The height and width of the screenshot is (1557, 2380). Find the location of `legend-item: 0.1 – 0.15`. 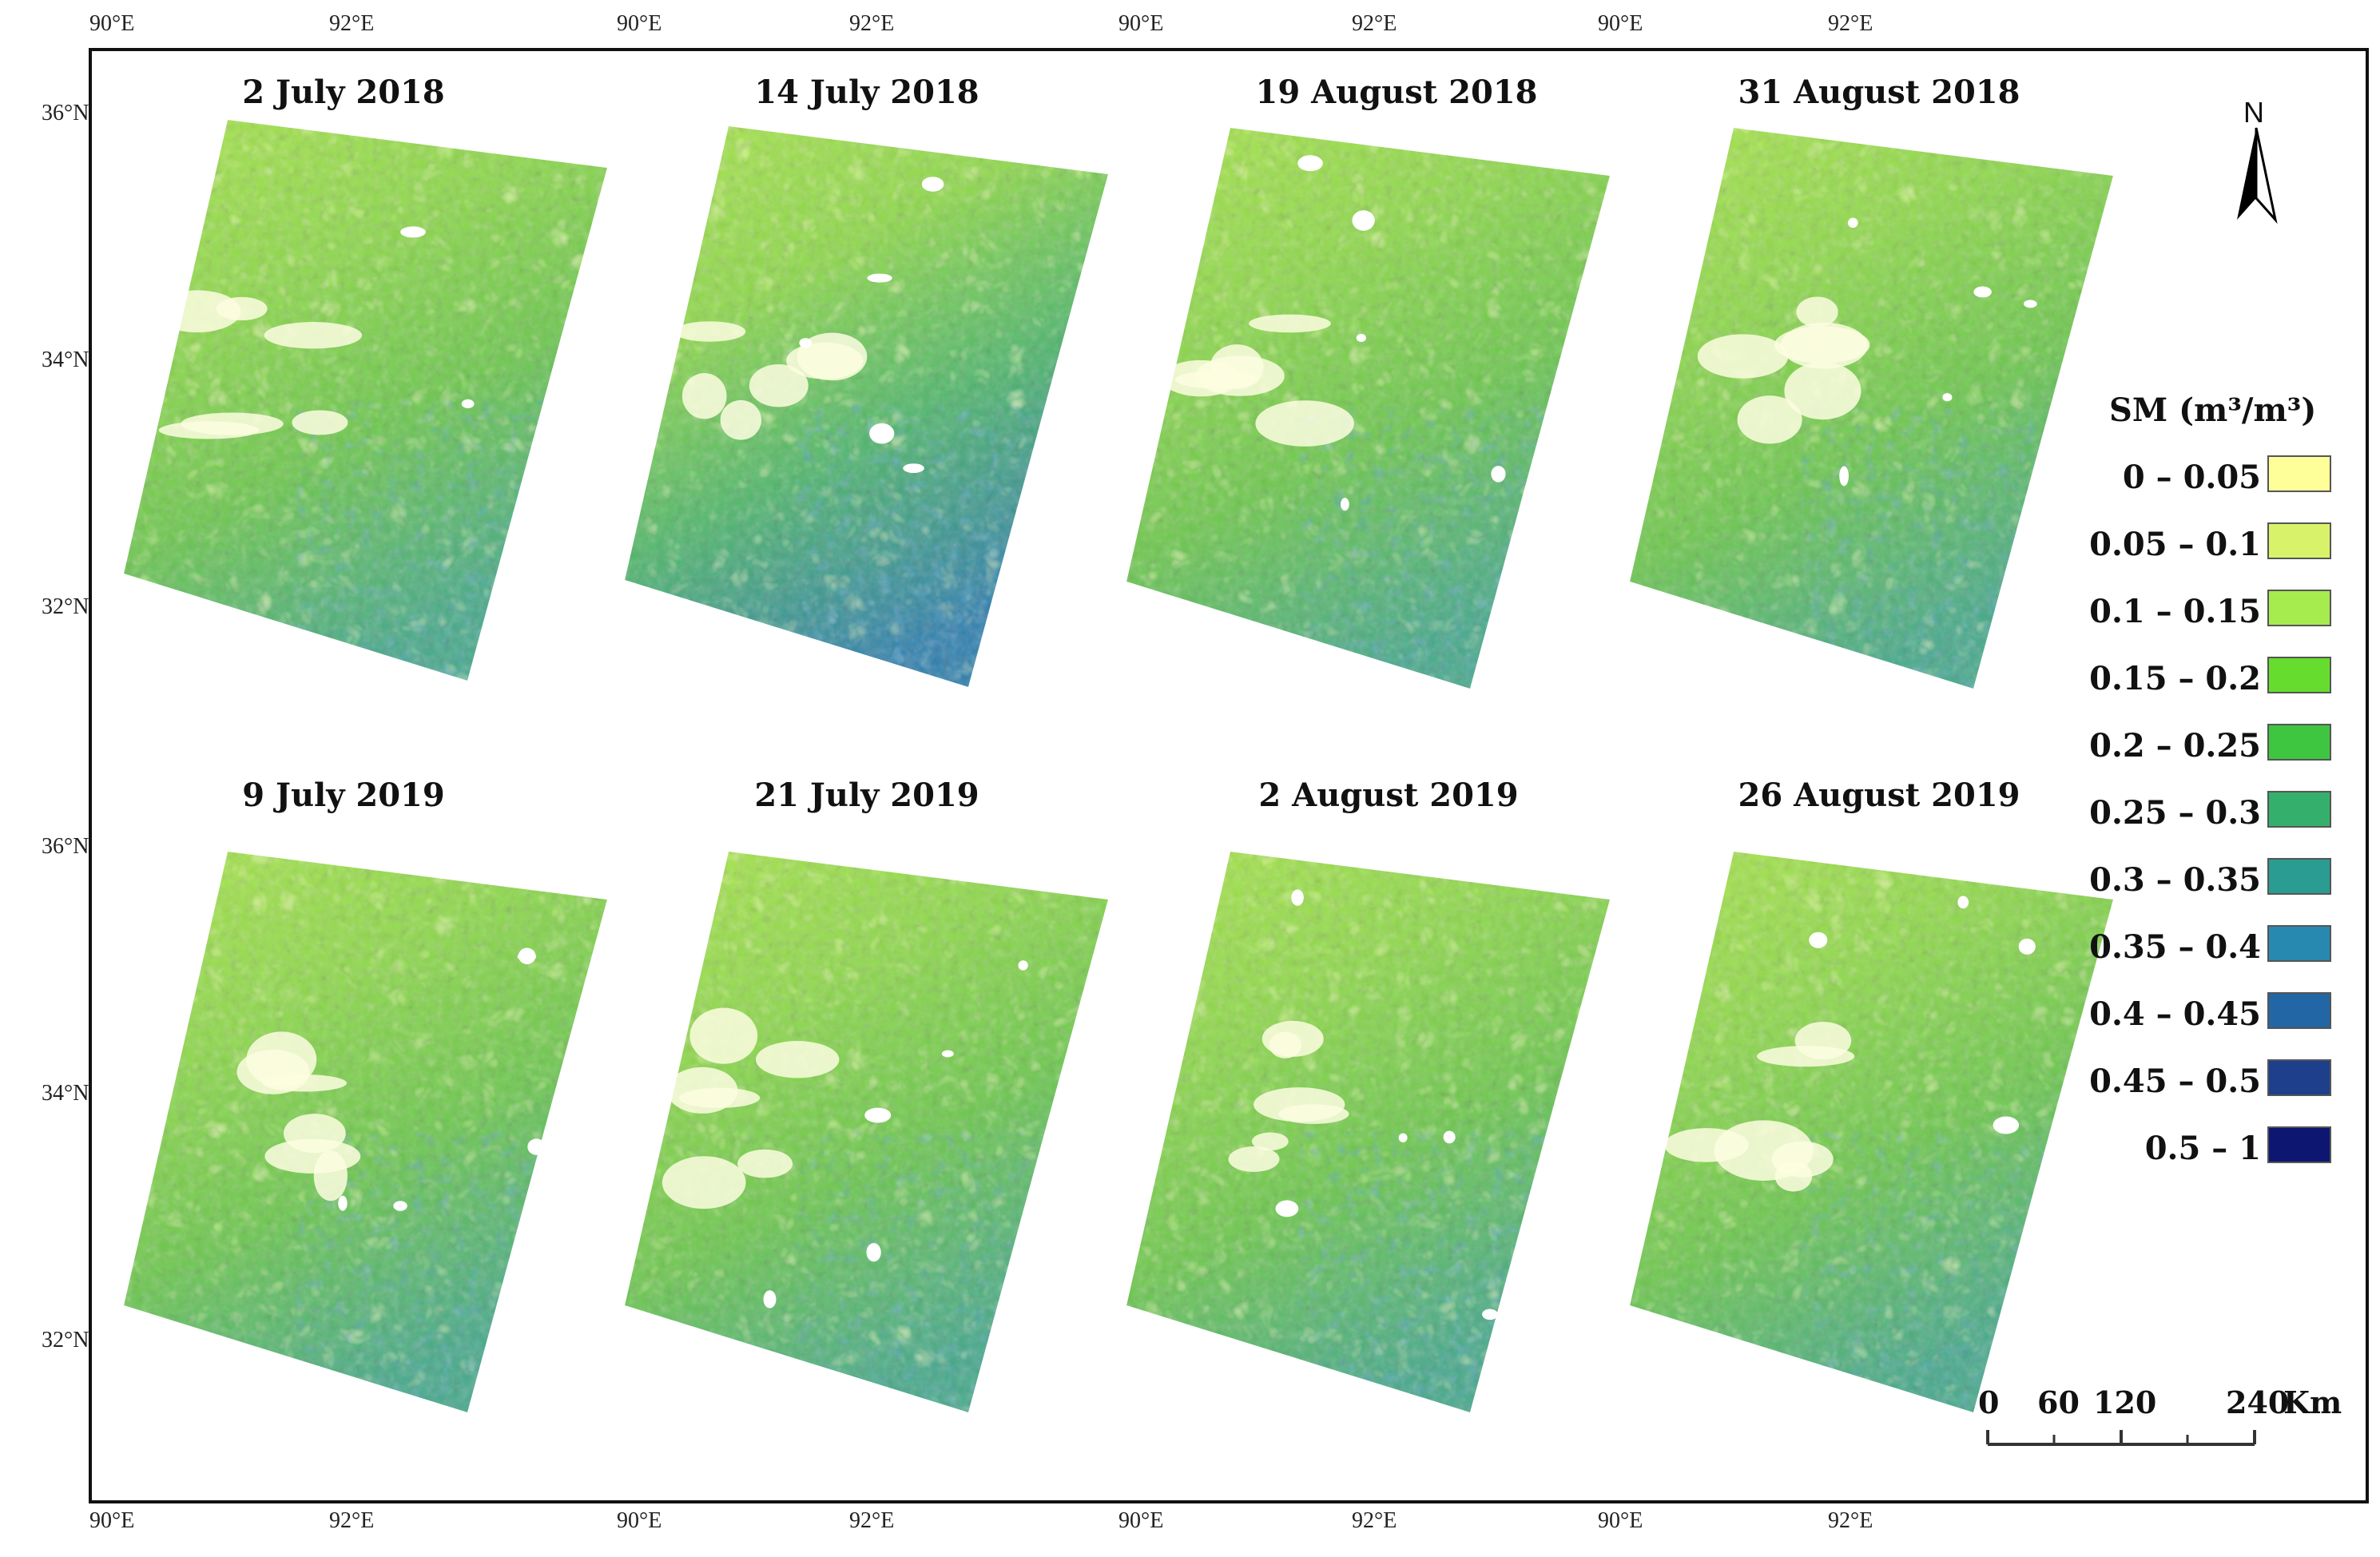

legend-item: 0.1 – 0.15 is located at coordinates (2209, 609).